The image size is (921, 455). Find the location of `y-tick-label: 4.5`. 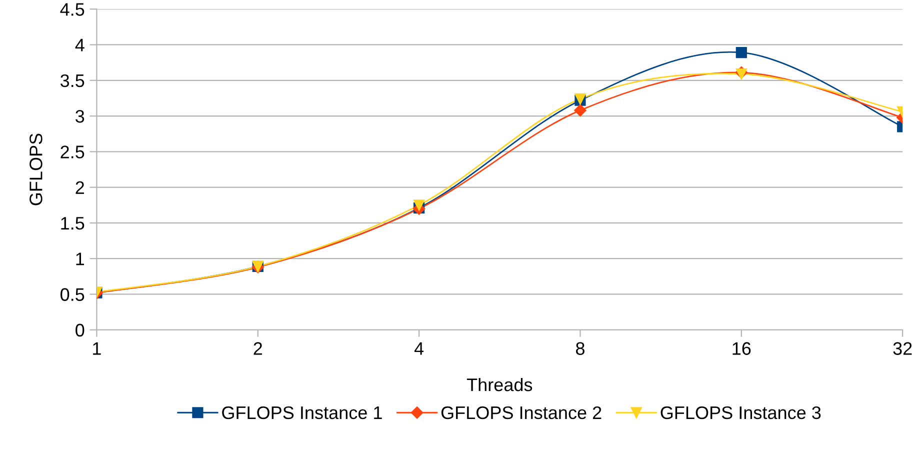

y-tick-label: 4.5 is located at coordinates (72, 9).